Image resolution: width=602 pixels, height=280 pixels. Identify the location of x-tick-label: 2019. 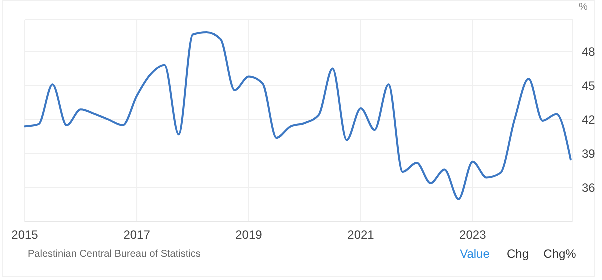
(249, 235).